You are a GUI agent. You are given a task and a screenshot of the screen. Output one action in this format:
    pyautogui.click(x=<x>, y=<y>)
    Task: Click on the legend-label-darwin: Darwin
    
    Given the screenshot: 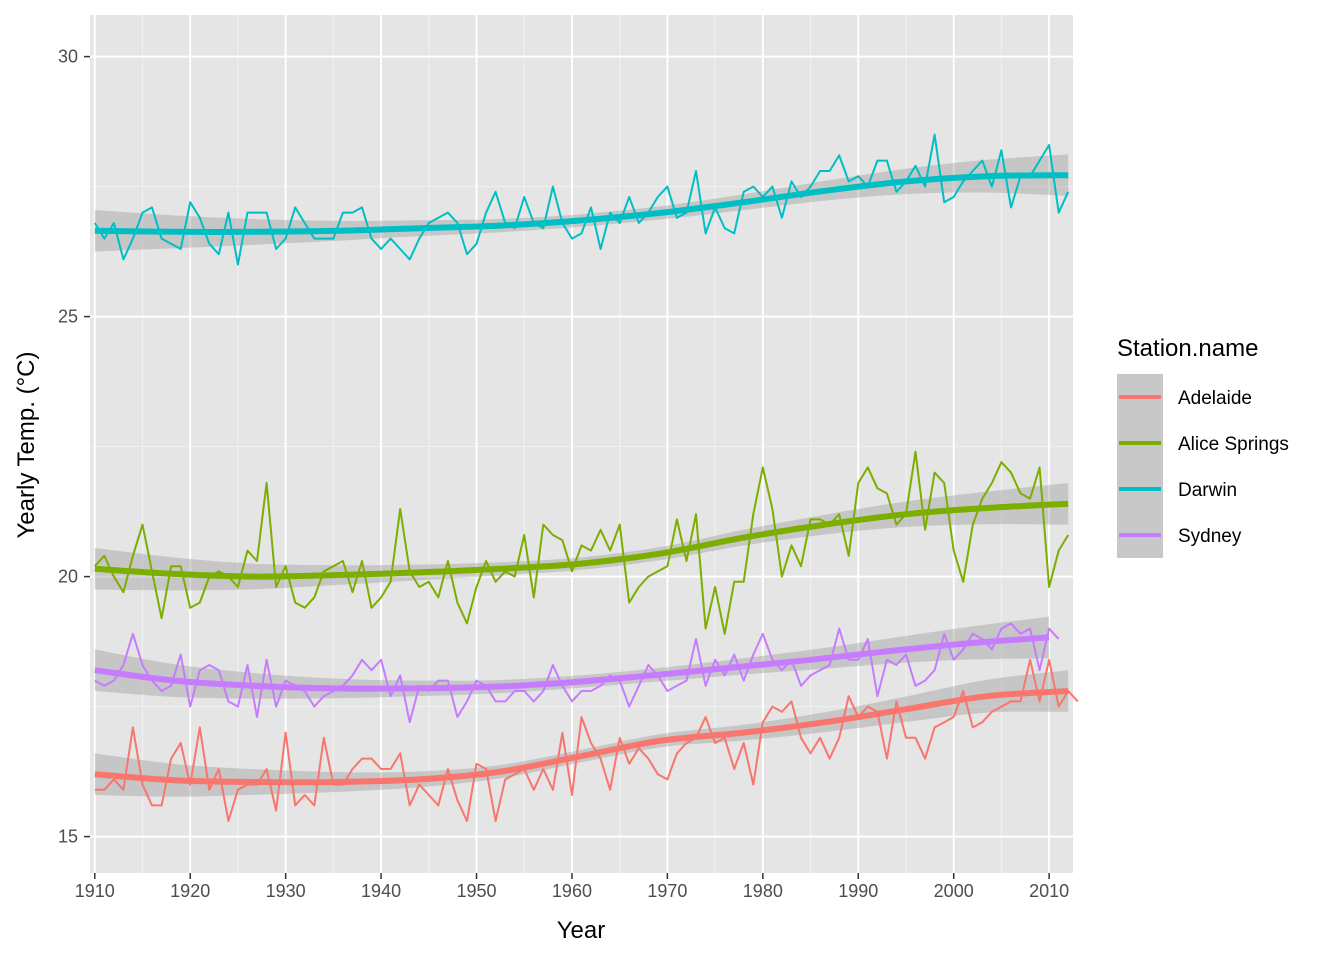 What is the action you would take?
    pyautogui.click(x=1207, y=490)
    